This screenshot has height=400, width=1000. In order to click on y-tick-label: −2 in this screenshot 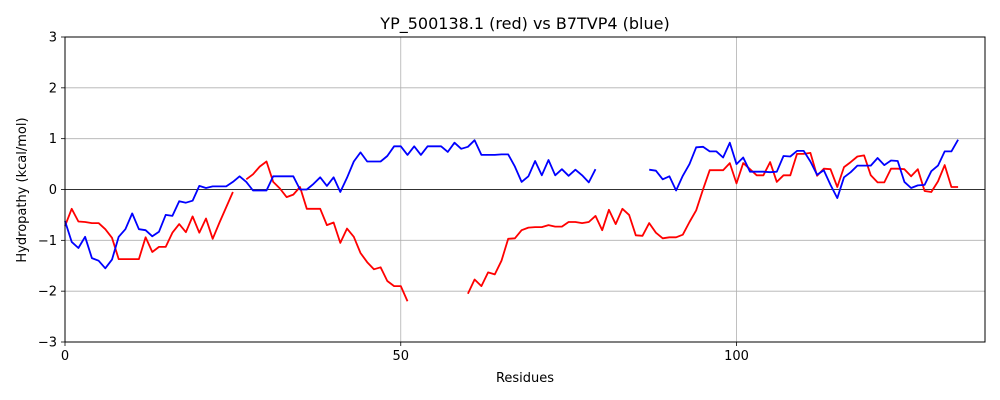, I will do `click(47, 292)`.